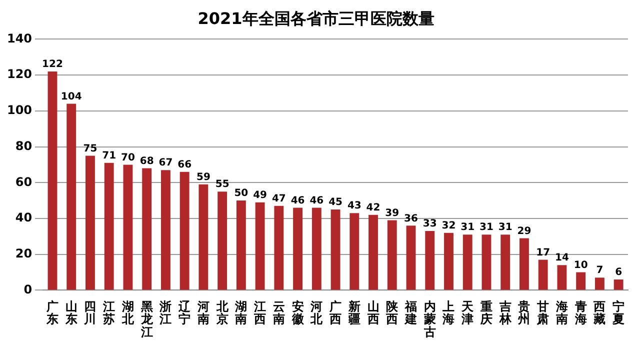 The width and height of the screenshot is (640, 344). Describe the element at coordinates (23, 253) in the screenshot. I see `y-tick-label: 20` at that location.